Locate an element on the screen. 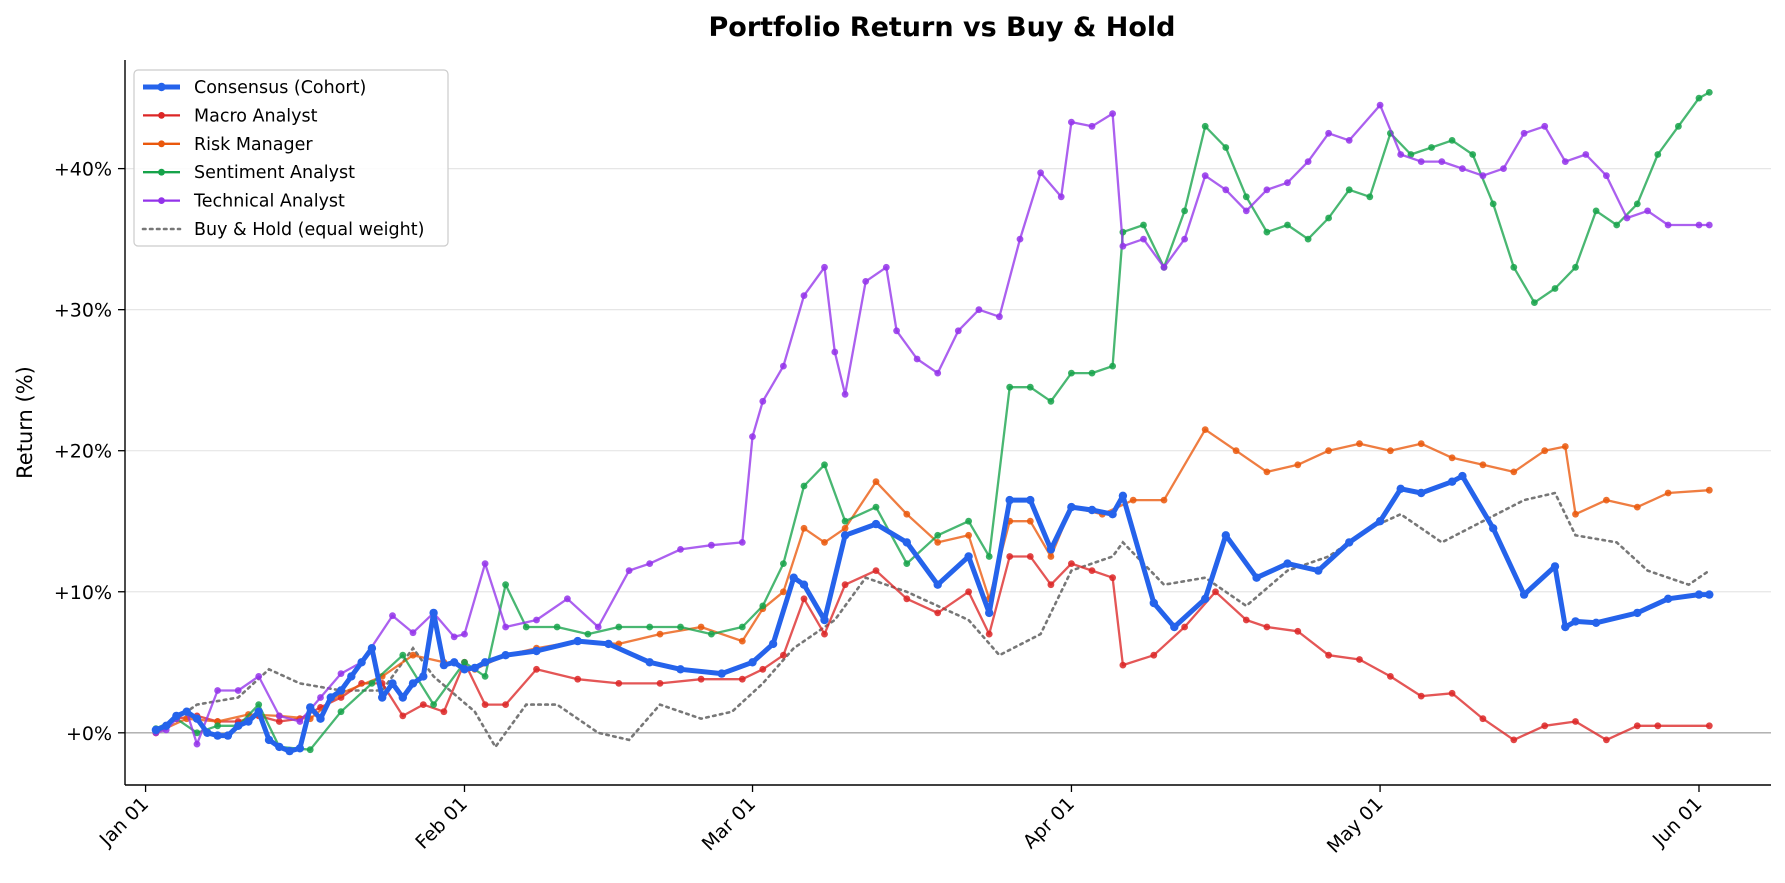 The image size is (1785, 883). y-tick-label: +30% is located at coordinates (83, 311).